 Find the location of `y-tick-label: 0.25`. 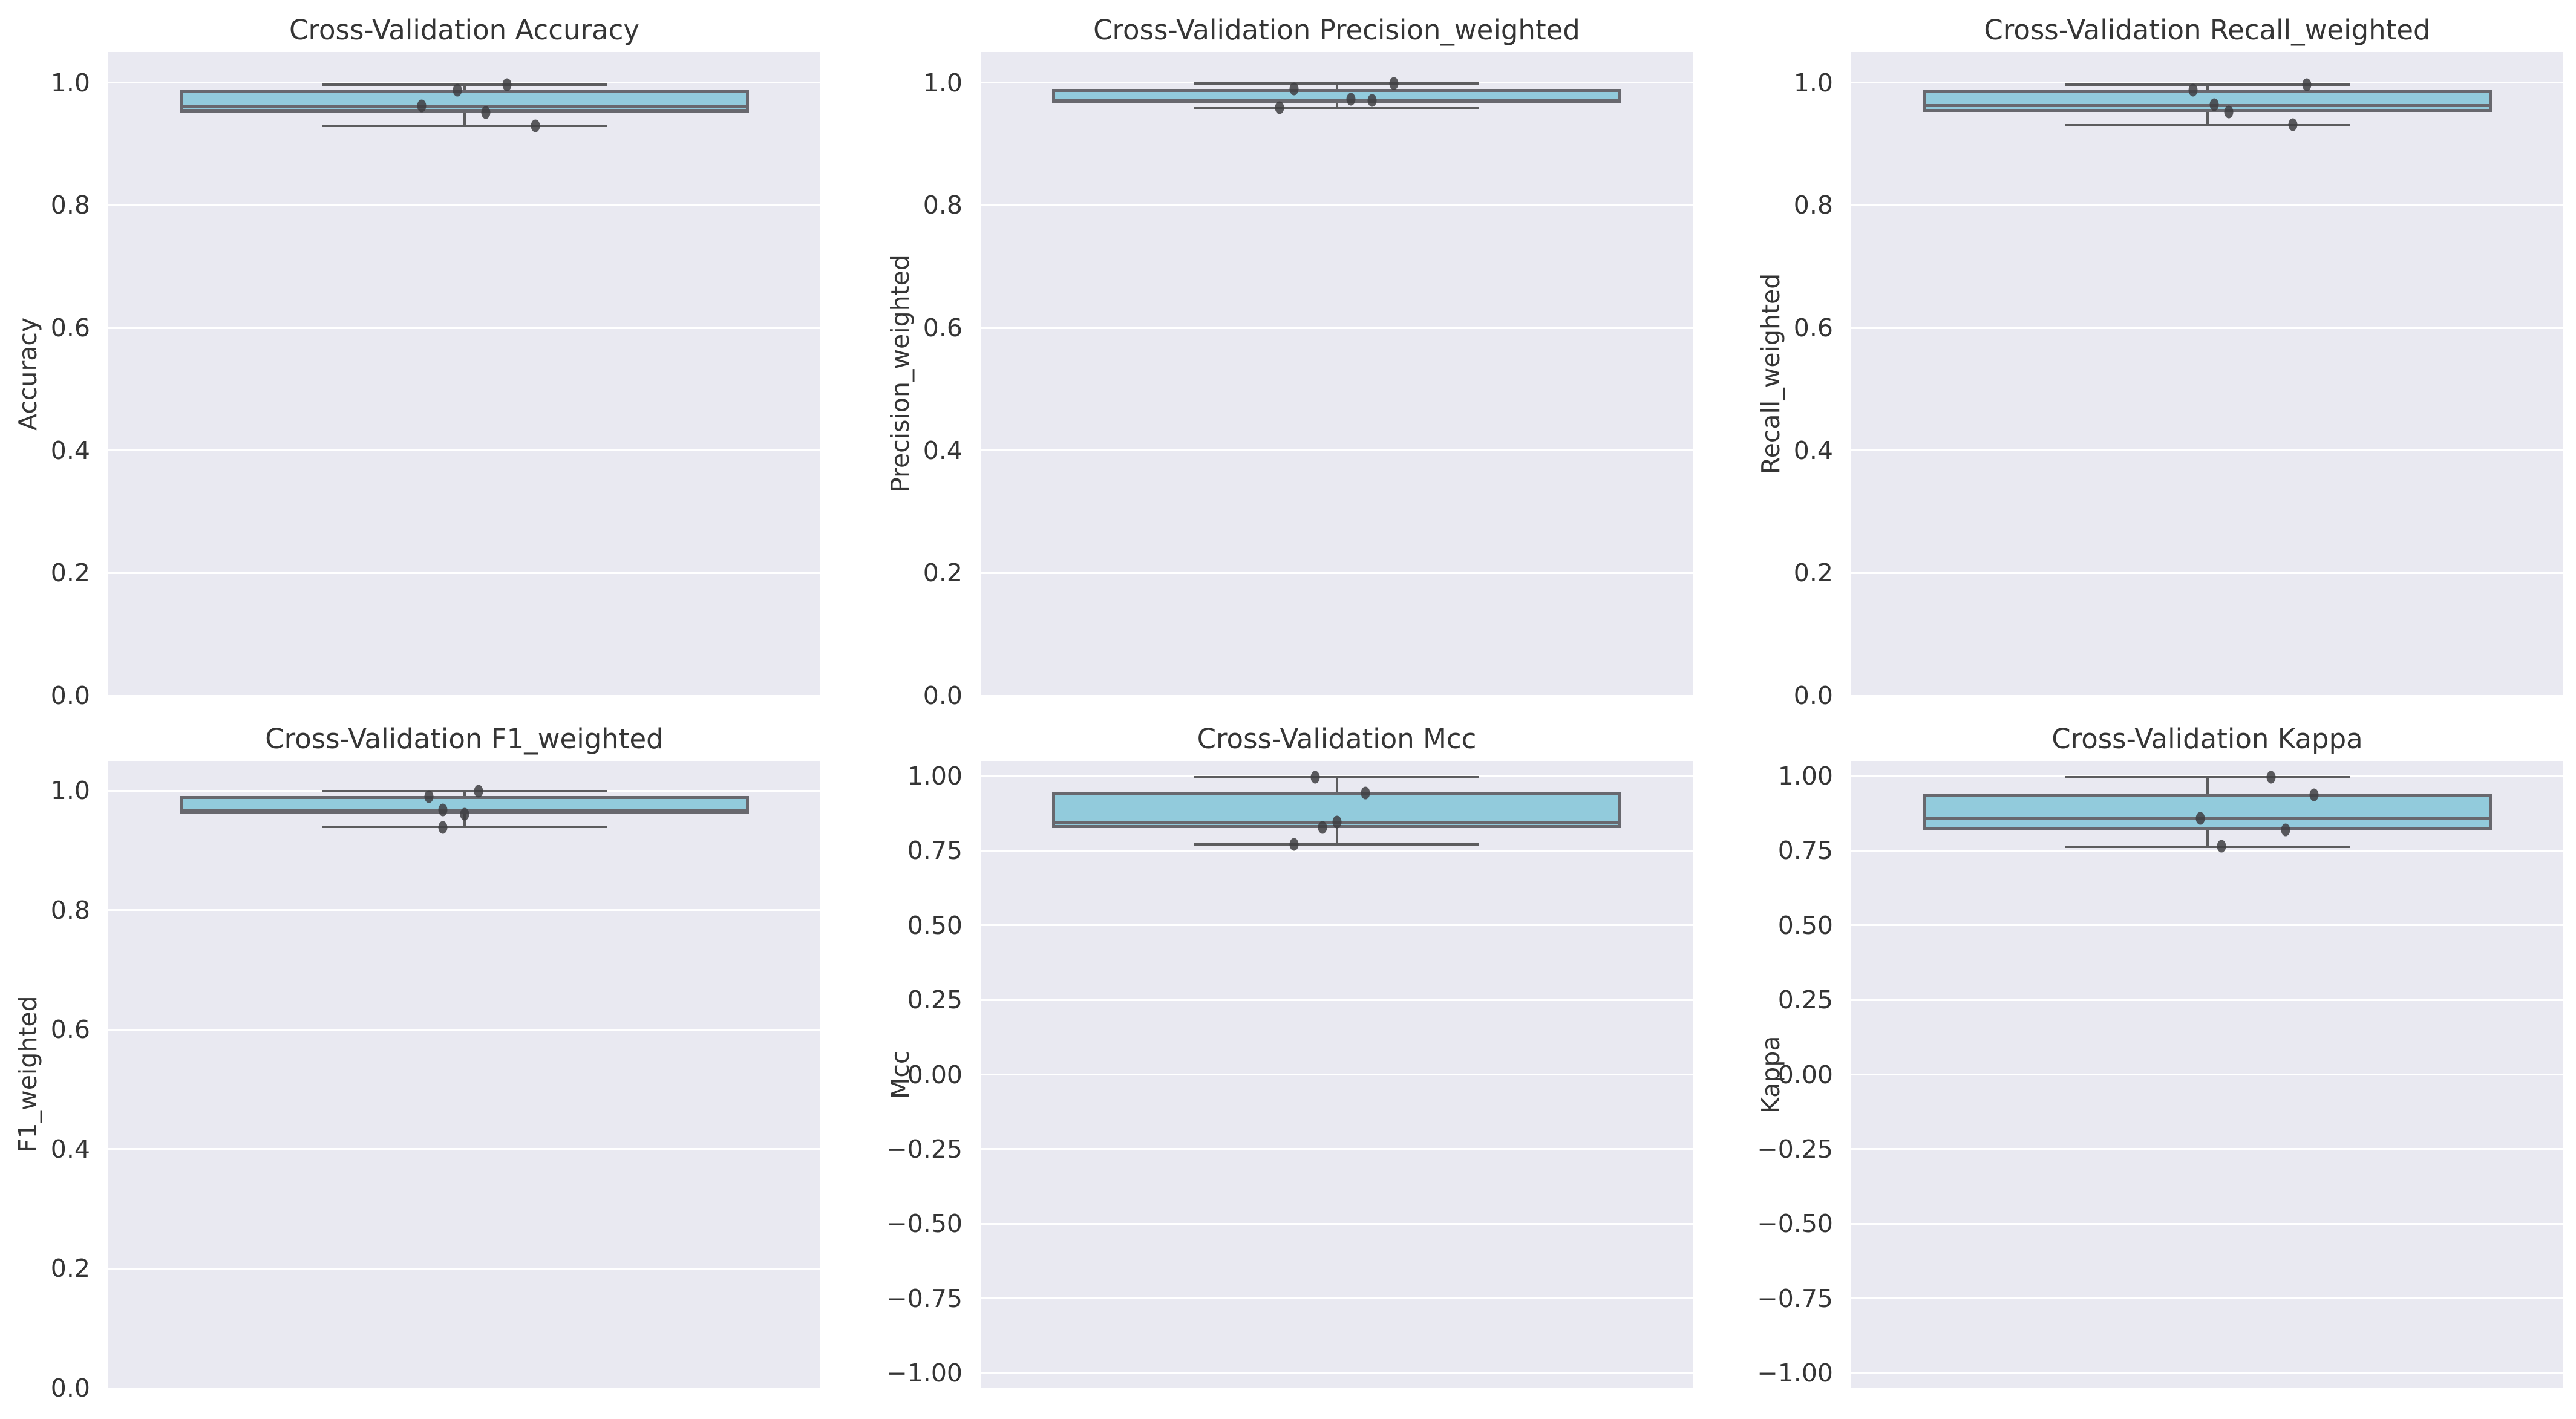

y-tick-label: 0.25 is located at coordinates (935, 1000).